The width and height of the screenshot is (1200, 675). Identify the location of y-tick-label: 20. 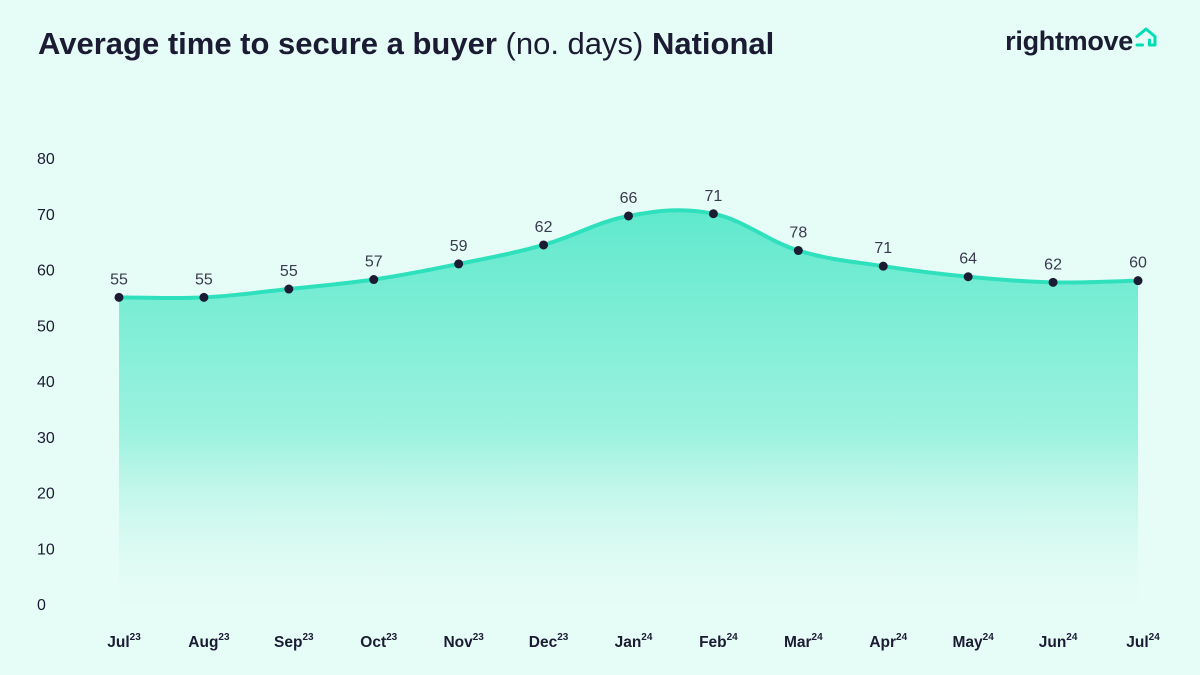
(46, 494).